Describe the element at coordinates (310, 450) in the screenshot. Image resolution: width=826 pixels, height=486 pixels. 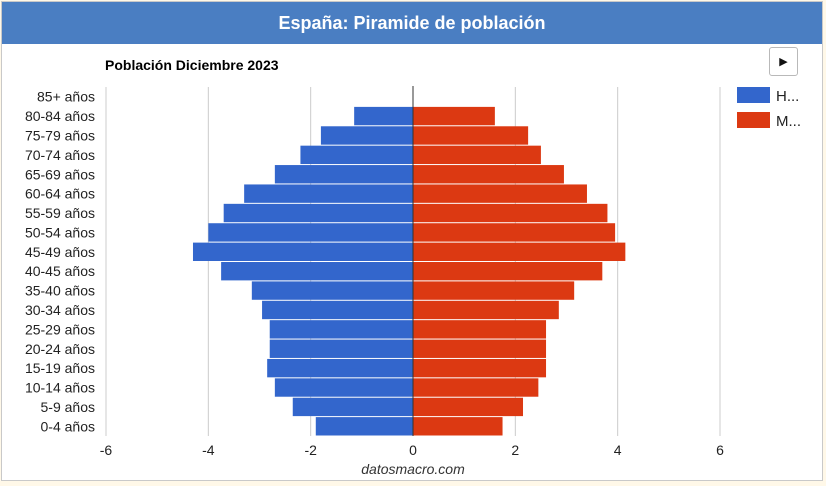
I see `x-tick-label: -2` at that location.